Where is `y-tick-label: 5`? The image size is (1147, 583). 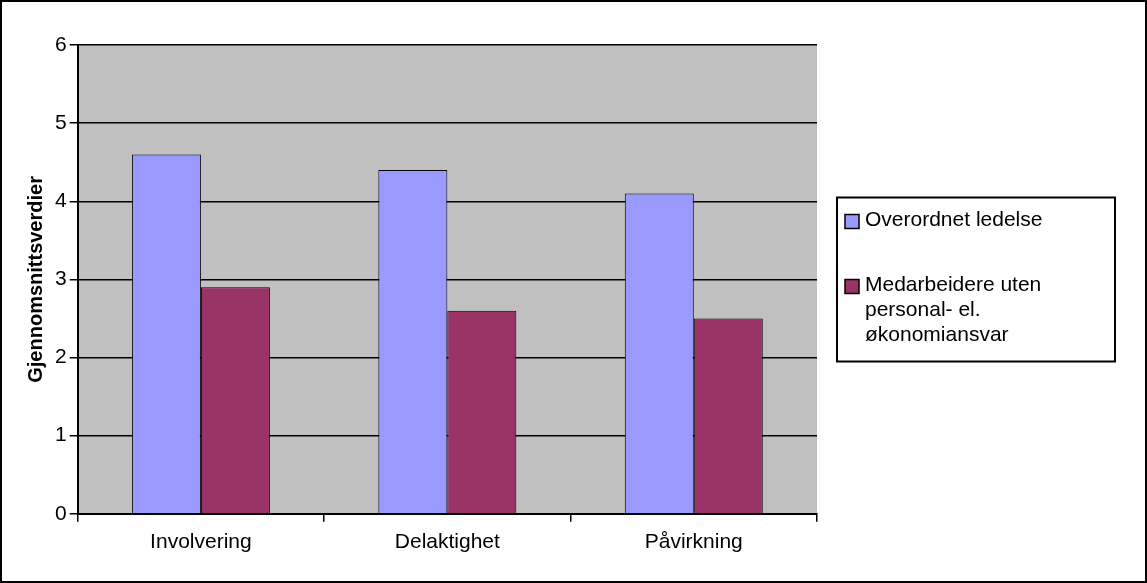
y-tick-label: 5 is located at coordinates (60, 121).